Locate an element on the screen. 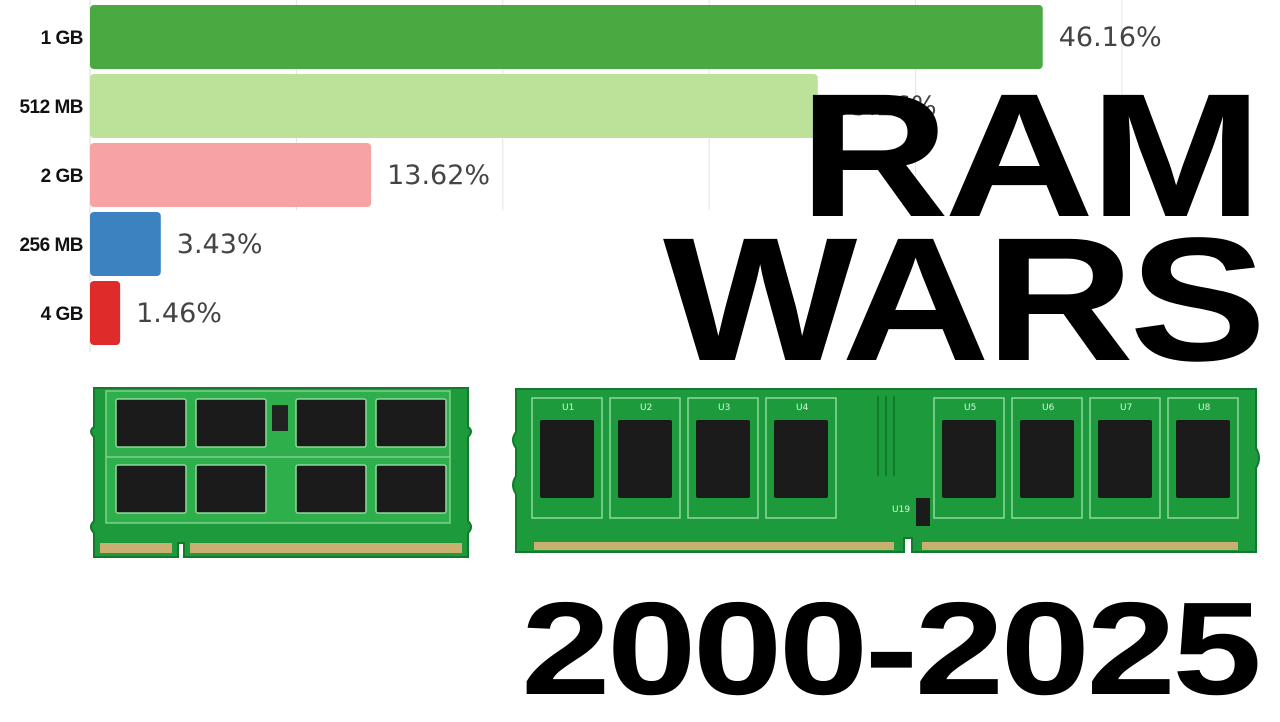 The image size is (1280, 722). sodimm-chips is located at coordinates (281, 456).